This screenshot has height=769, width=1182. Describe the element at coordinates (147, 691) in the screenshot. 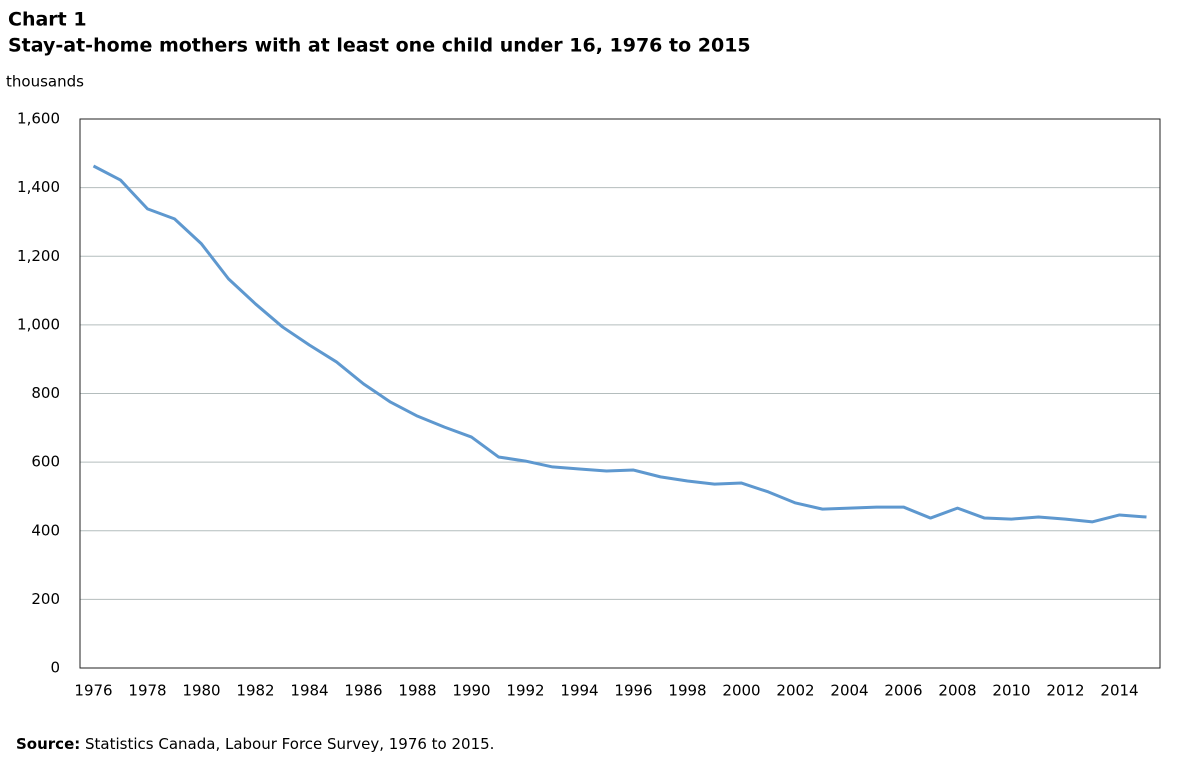

I see `x-tick-label: 1978` at that location.